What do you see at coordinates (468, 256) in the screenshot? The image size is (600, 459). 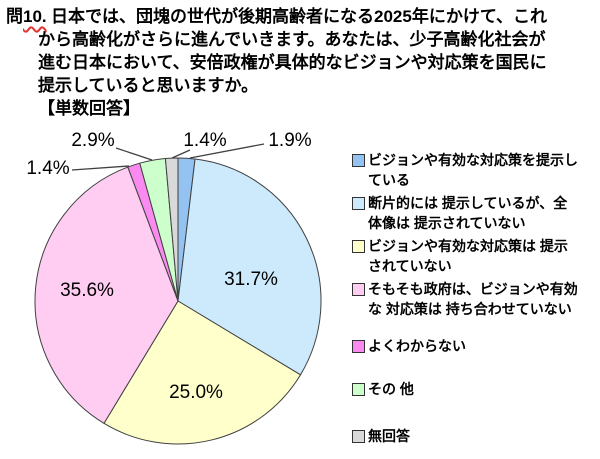 I see `legend-label: ビジョンや有効な対応策は 提示されていない` at bounding box center [468, 256].